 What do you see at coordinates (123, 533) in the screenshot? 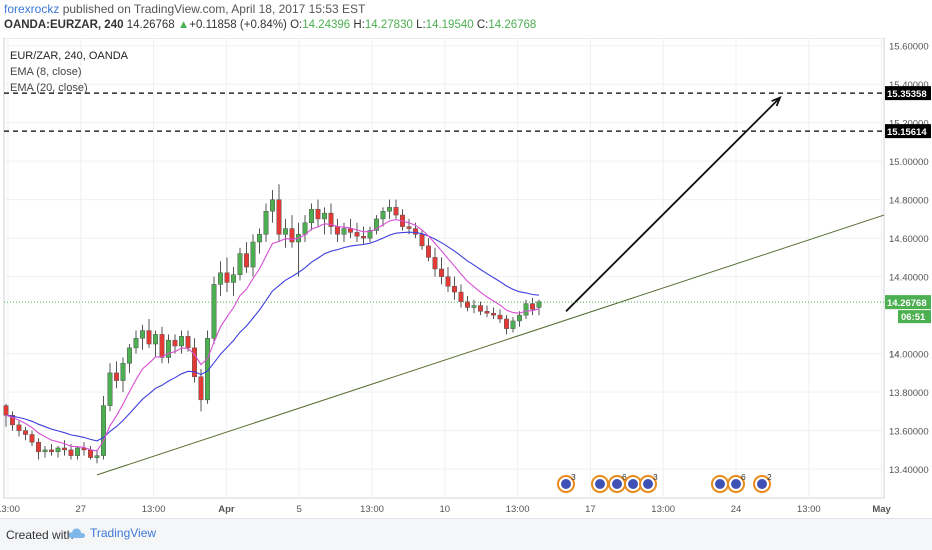
I see `brand-label: TradingView` at bounding box center [123, 533].